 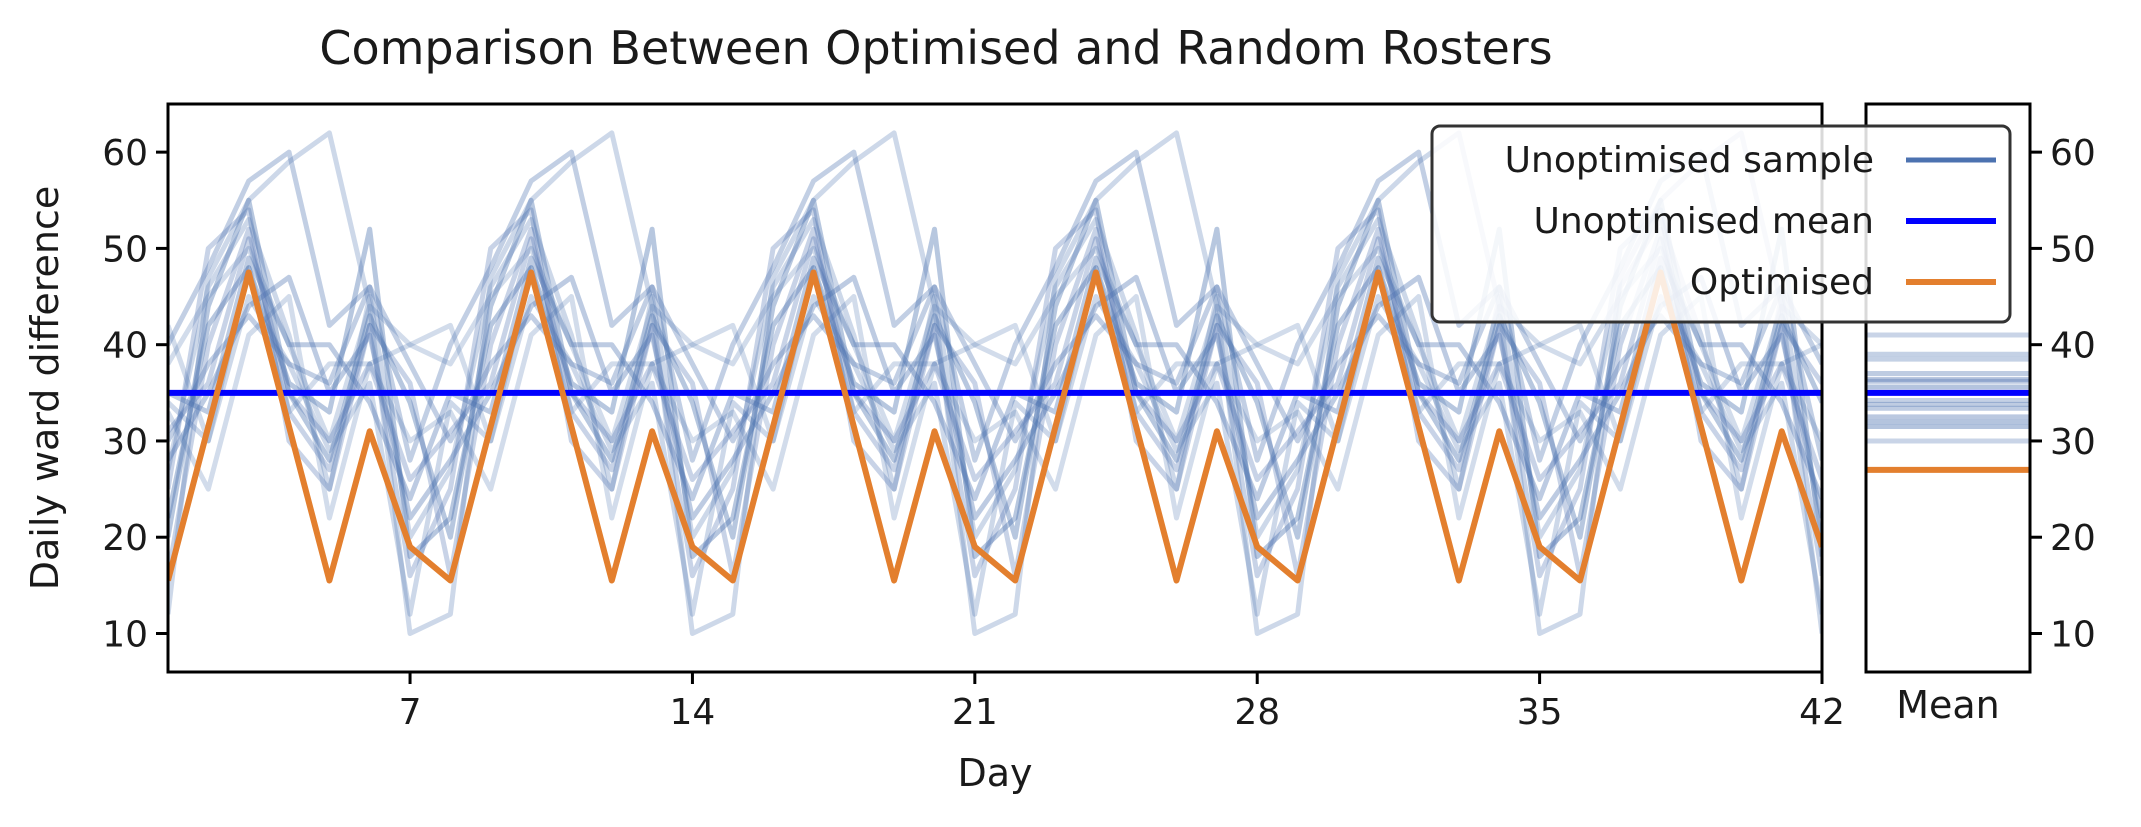 What do you see at coordinates (125, 249) in the screenshot?
I see `y-tick-label: 50` at bounding box center [125, 249].